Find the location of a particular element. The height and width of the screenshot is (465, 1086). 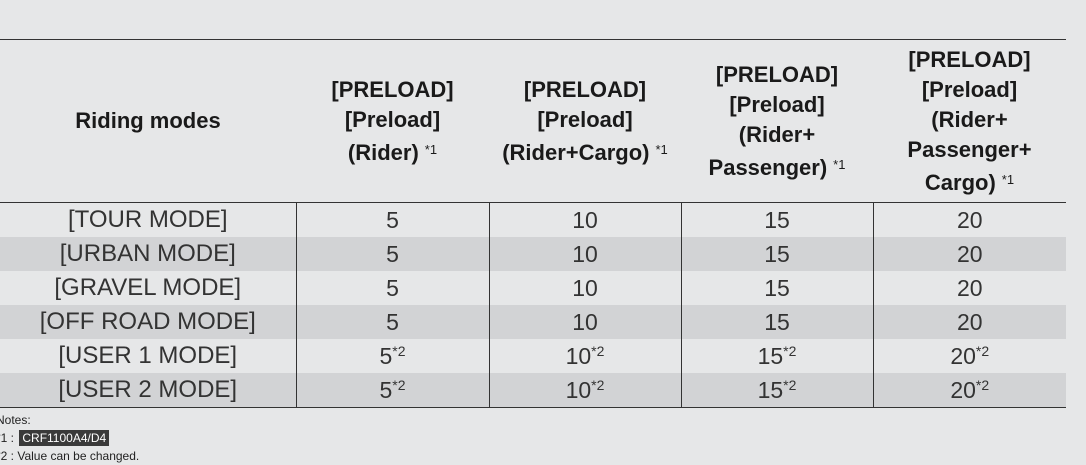

header-line: (Rider+Cargo) is located at coordinates (576, 152).